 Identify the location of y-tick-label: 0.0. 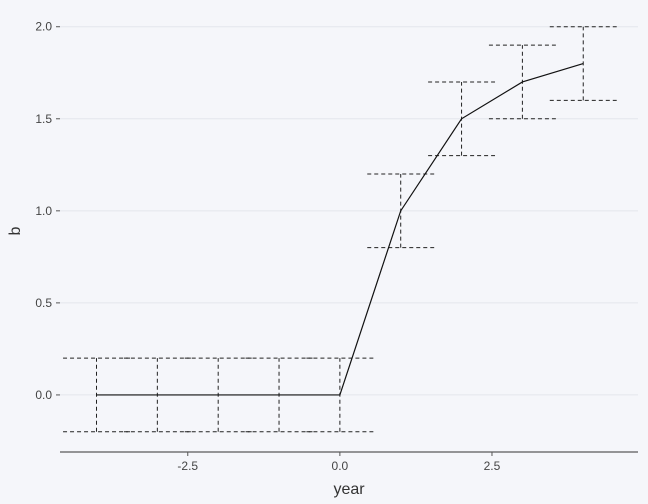
(43, 395).